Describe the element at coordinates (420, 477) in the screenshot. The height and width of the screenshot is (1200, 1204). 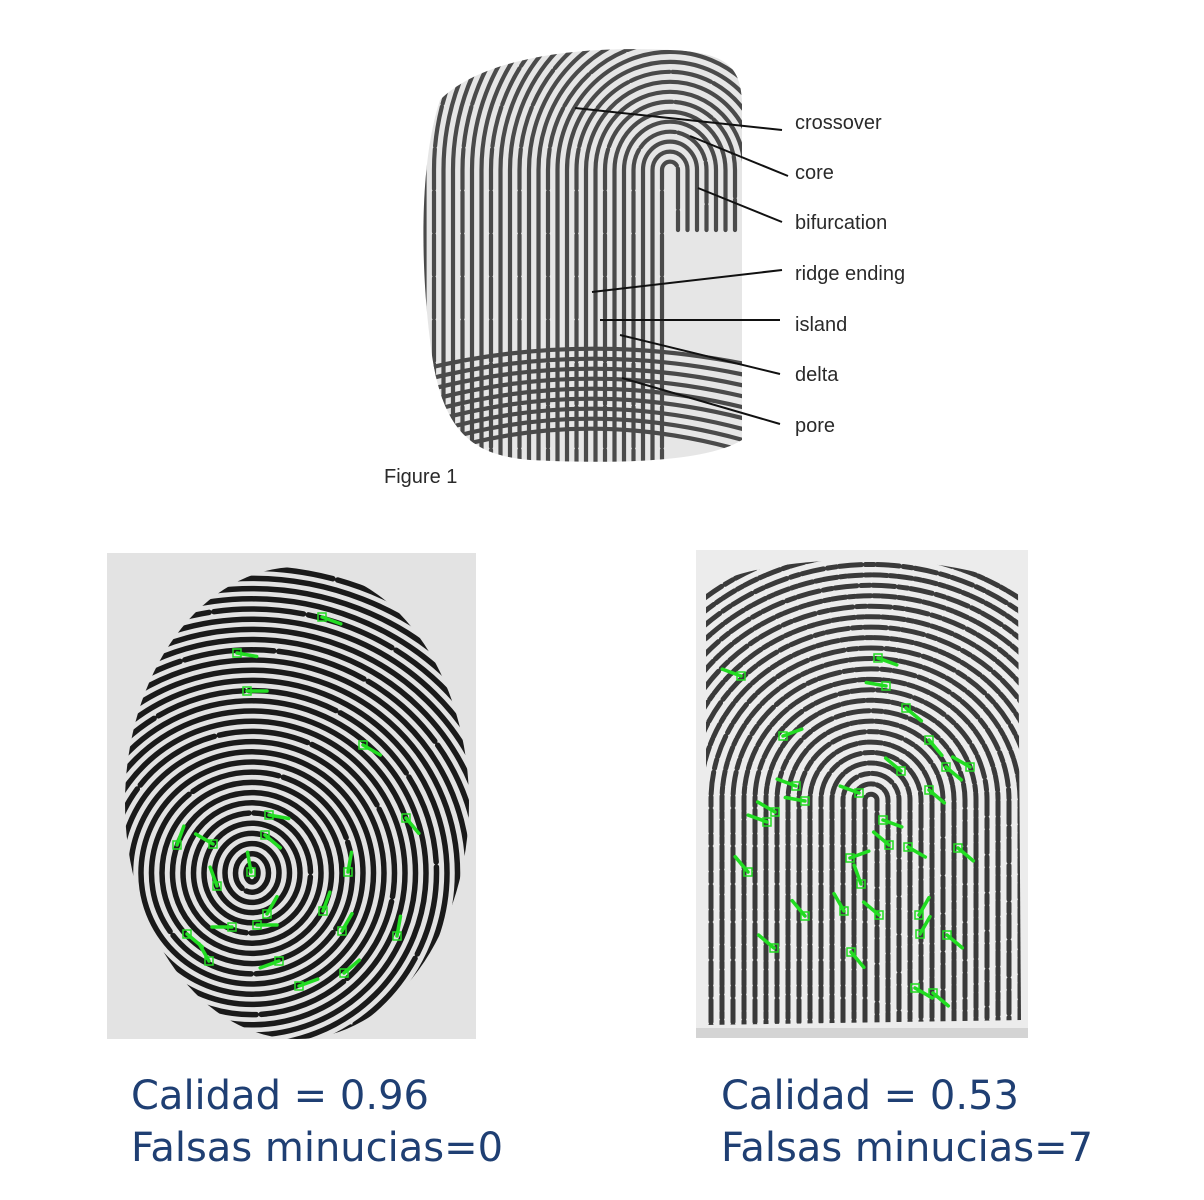
I see `figure-caption: Figure 1` at that location.